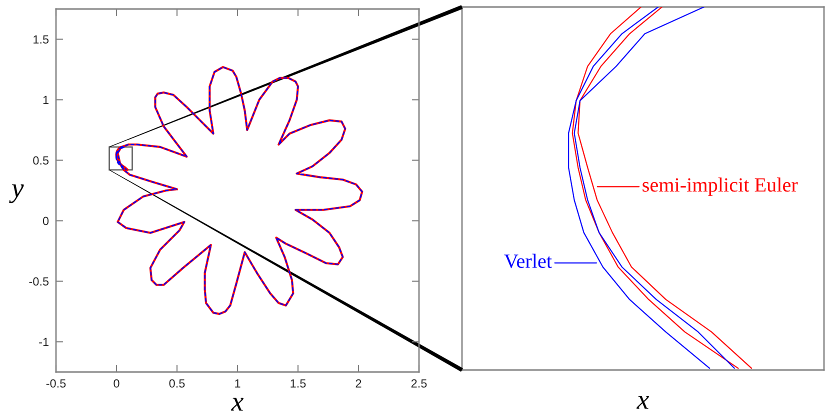  What do you see at coordinates (45, 100) in the screenshot?
I see `y-tick-label: 1` at bounding box center [45, 100].